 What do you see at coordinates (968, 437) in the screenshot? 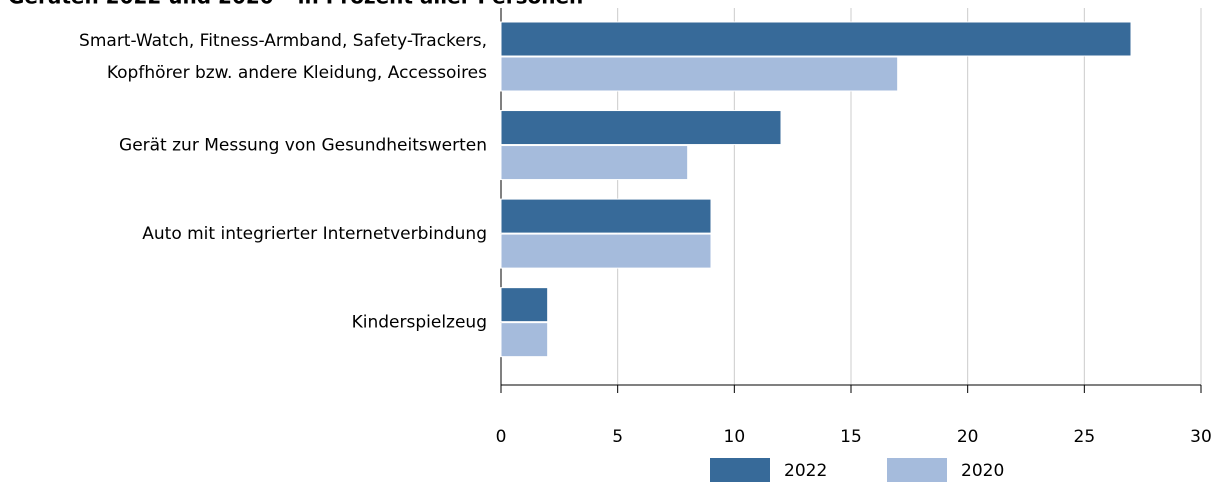
I see `x-tick-label: 20` at bounding box center [968, 437].